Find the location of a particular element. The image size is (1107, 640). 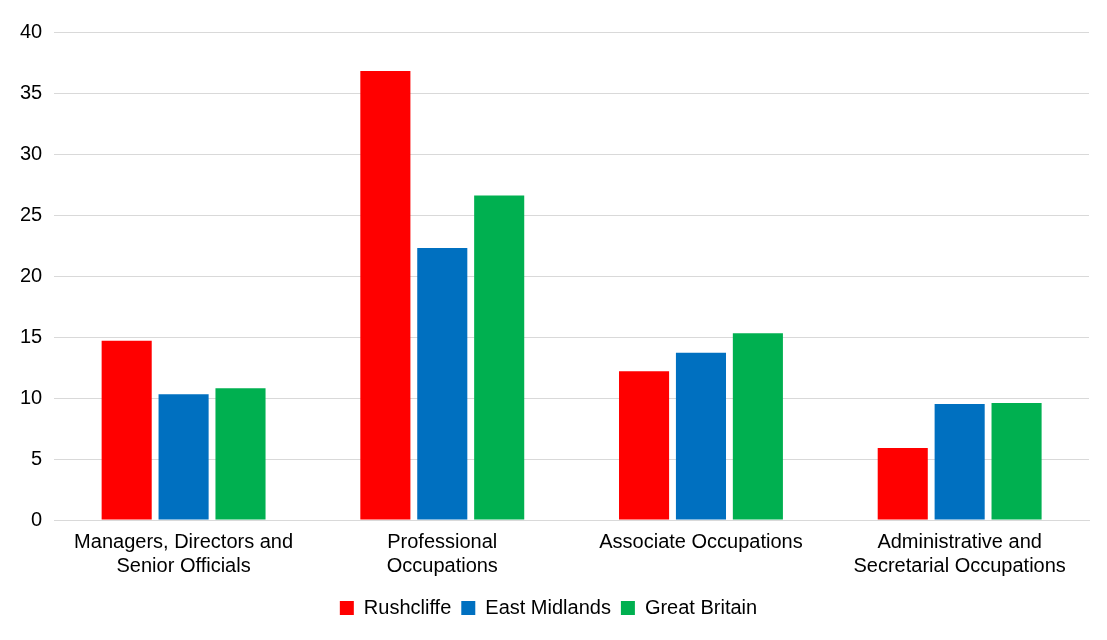

x-tick-label: Professional Occupations is located at coordinates (442, 552).